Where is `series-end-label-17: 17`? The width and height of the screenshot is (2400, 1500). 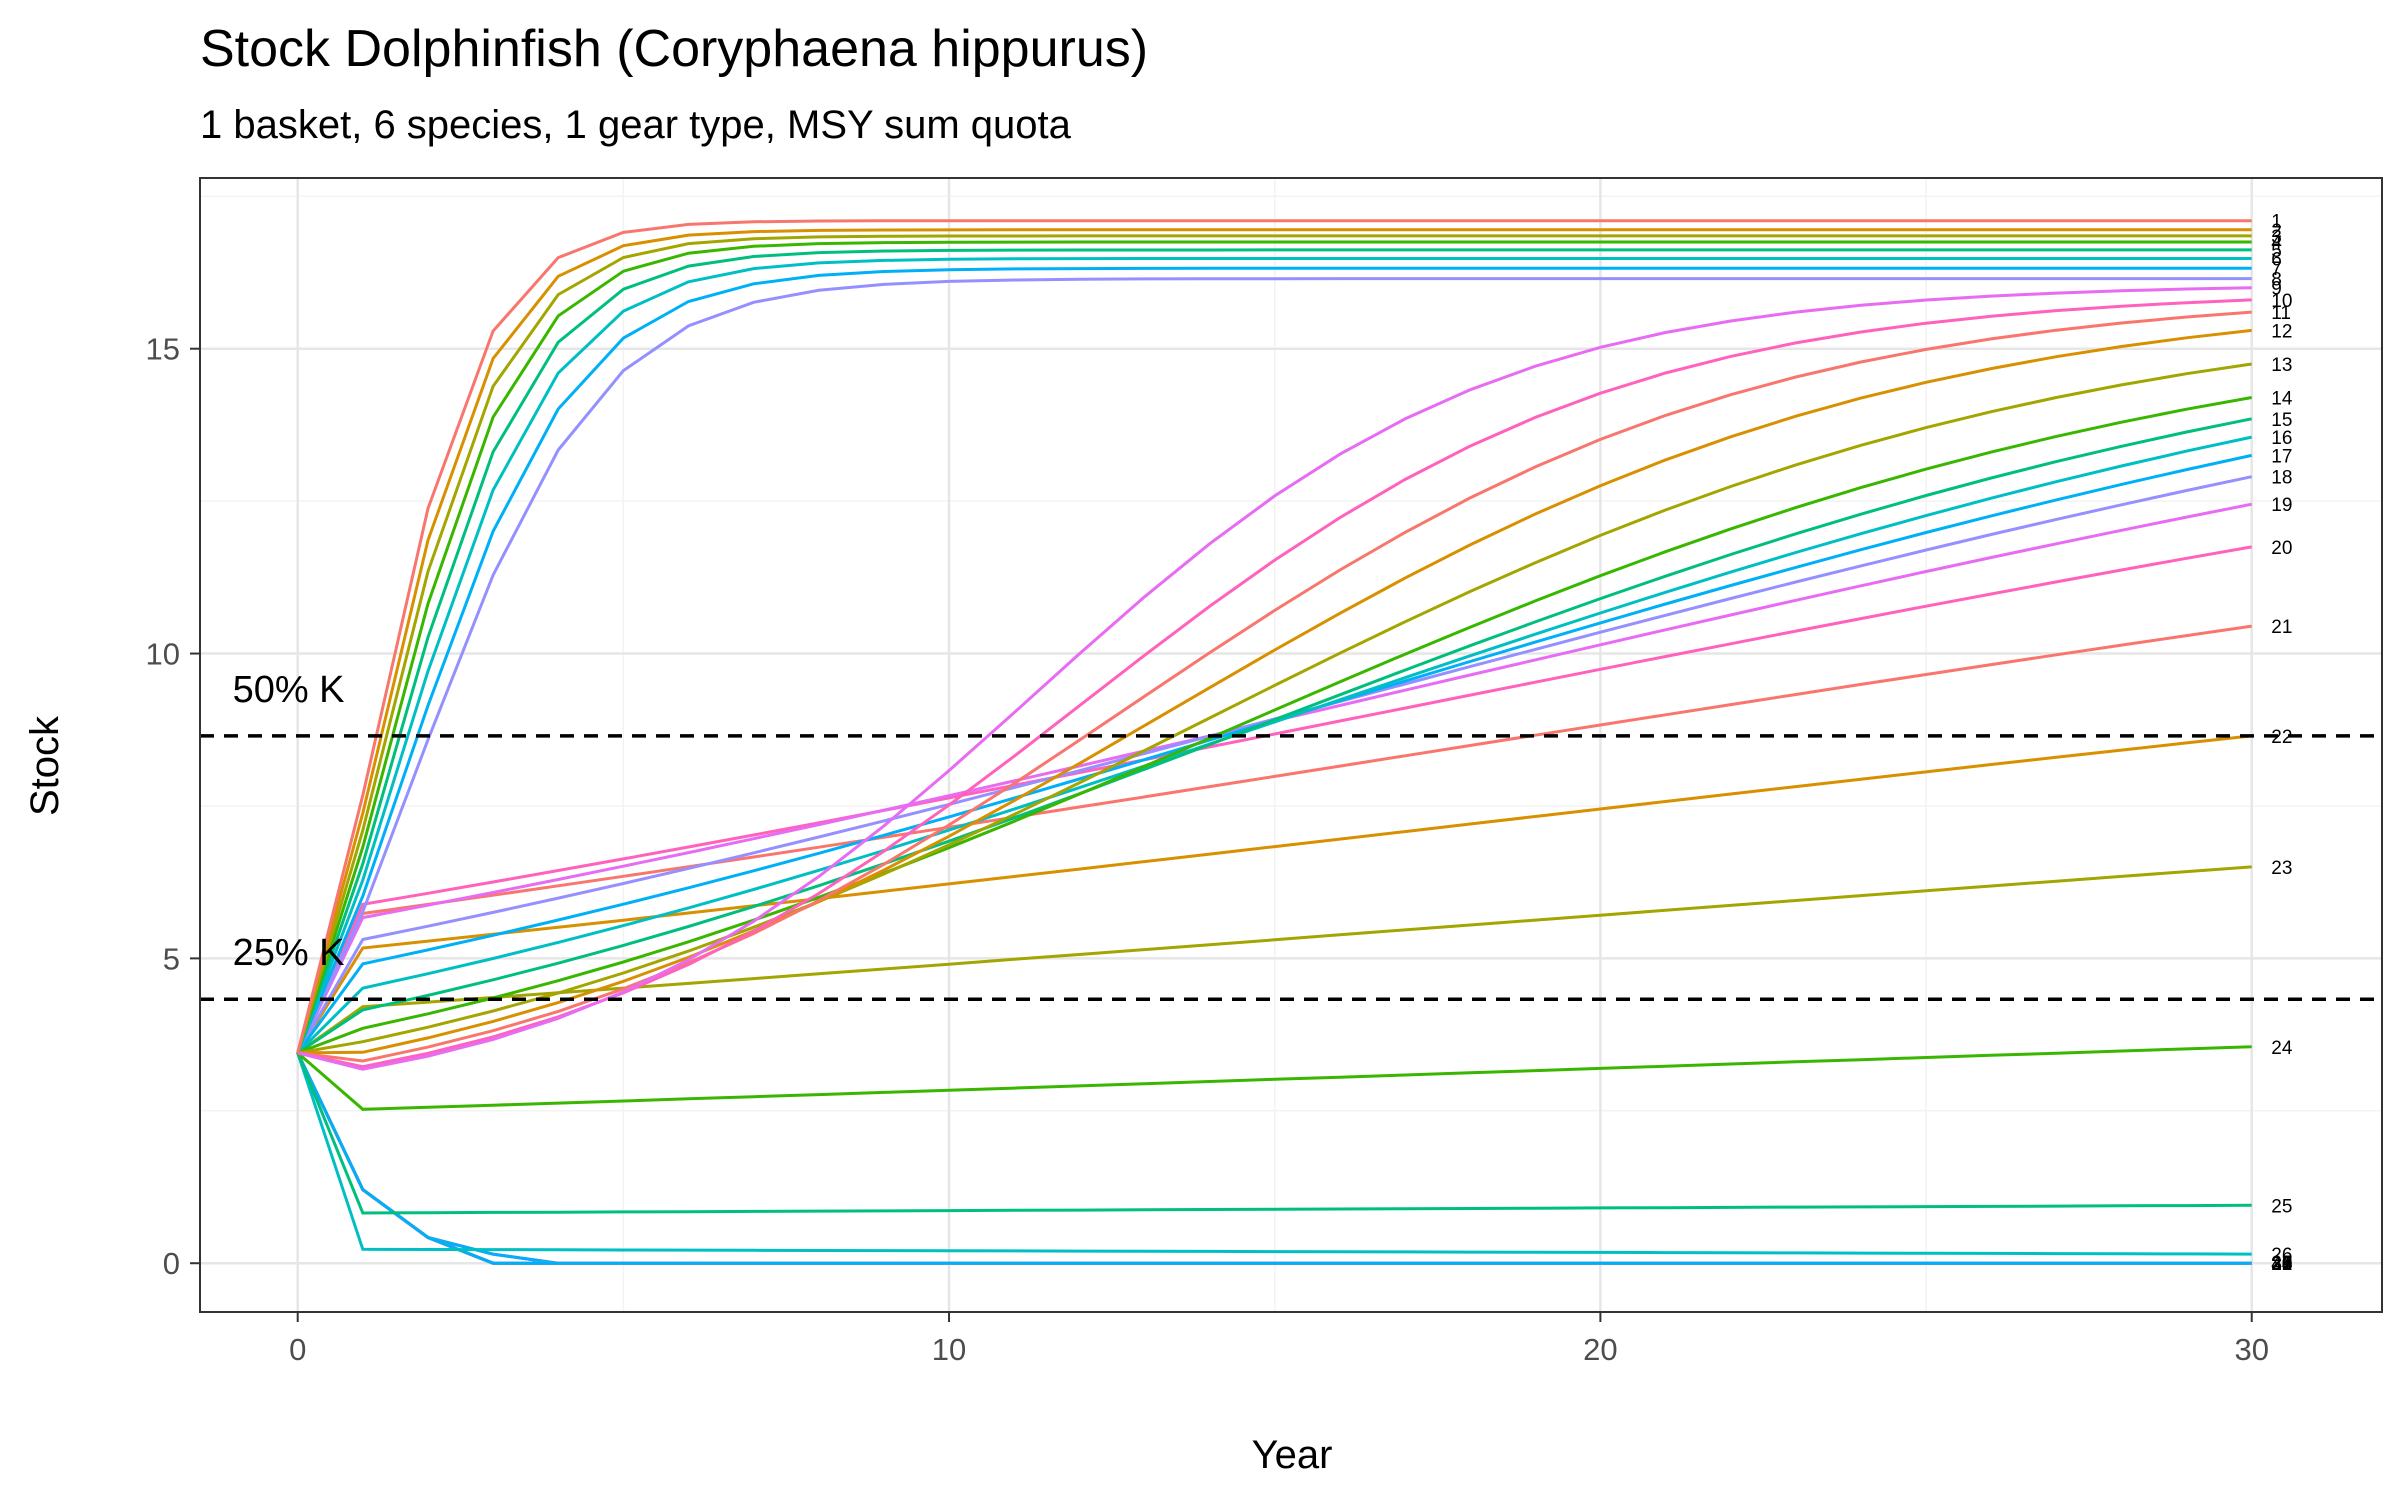 series-end-label-17: 17 is located at coordinates (2281, 456).